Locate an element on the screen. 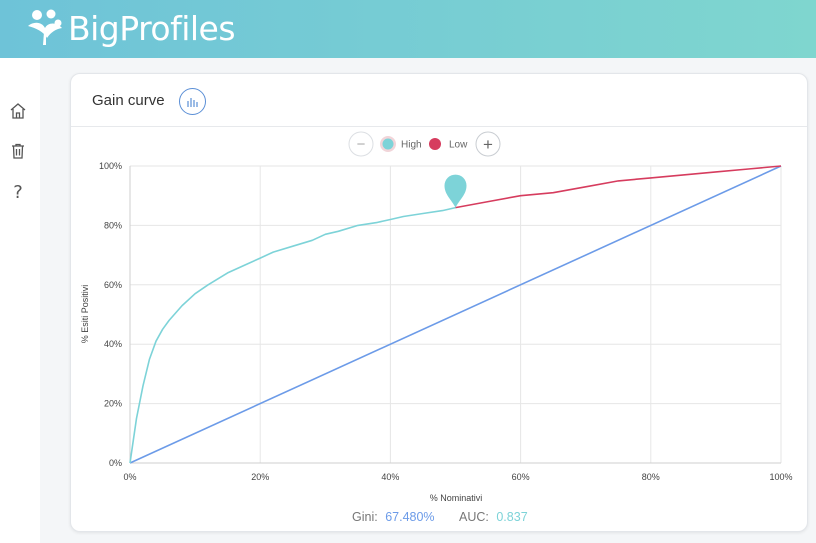 This screenshot has height=543, width=816. legend-label-high: High is located at coordinates (411, 145).